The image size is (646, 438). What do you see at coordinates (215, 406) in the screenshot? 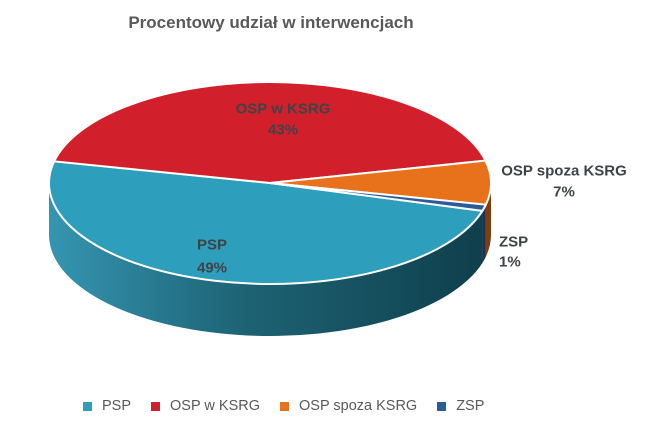
I see `legend-label-osp-w-ksrg: OSP w KSRG` at bounding box center [215, 406].